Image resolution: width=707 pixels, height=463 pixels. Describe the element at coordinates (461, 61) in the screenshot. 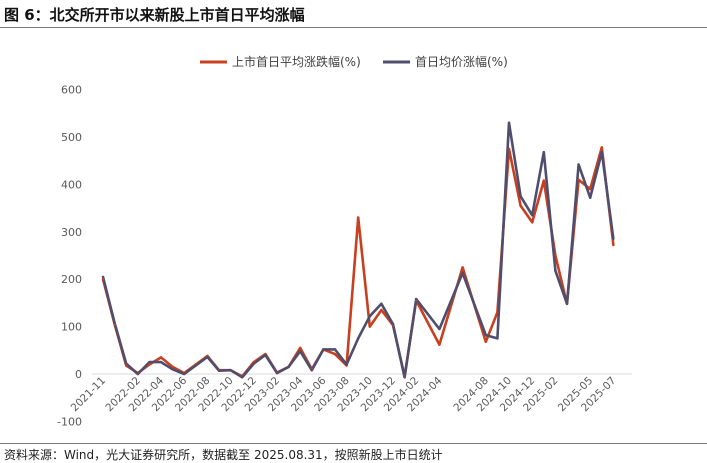

I see `legend-label-series-2: 首日均价涨幅(%)` at that location.